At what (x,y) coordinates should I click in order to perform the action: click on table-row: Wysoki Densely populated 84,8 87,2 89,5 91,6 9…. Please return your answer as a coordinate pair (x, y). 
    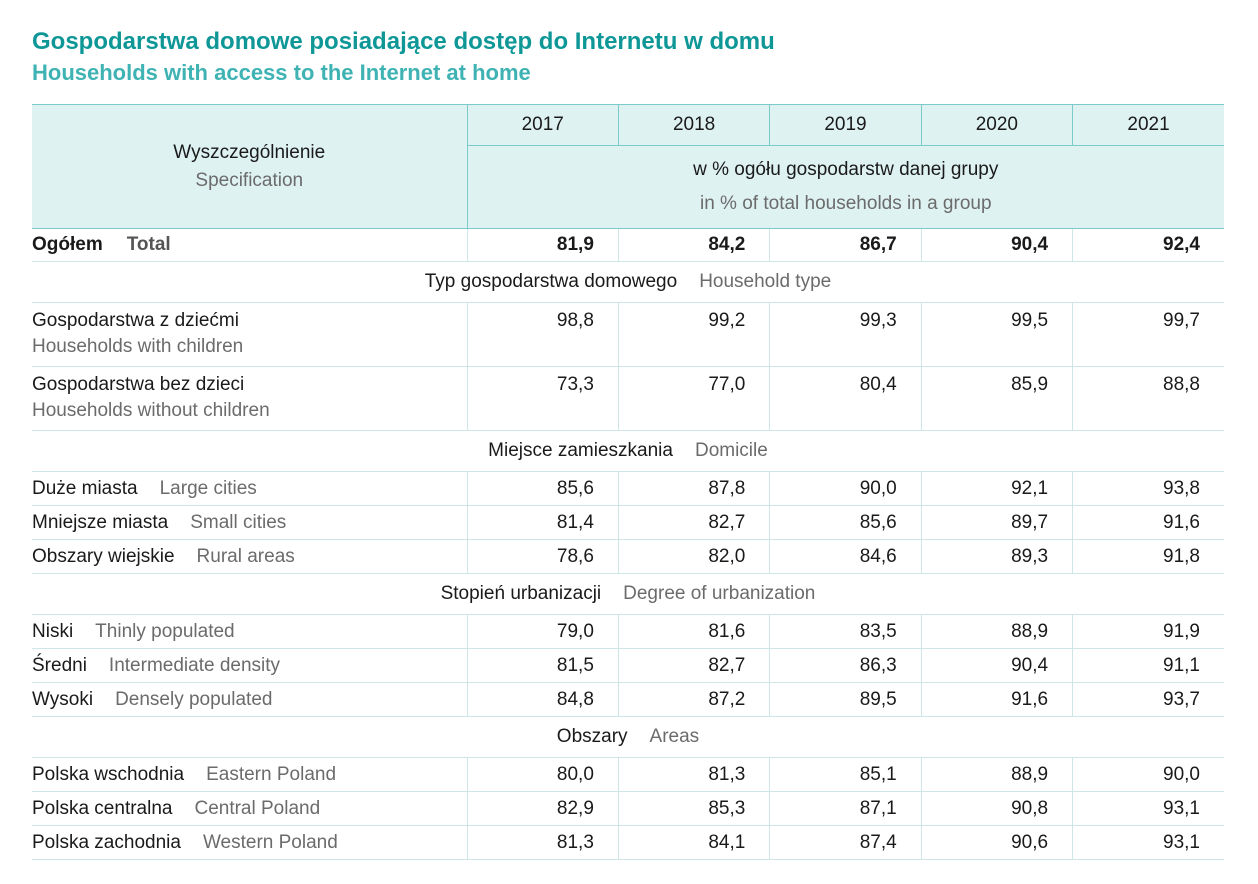
    Looking at the image, I should click on (628, 699).